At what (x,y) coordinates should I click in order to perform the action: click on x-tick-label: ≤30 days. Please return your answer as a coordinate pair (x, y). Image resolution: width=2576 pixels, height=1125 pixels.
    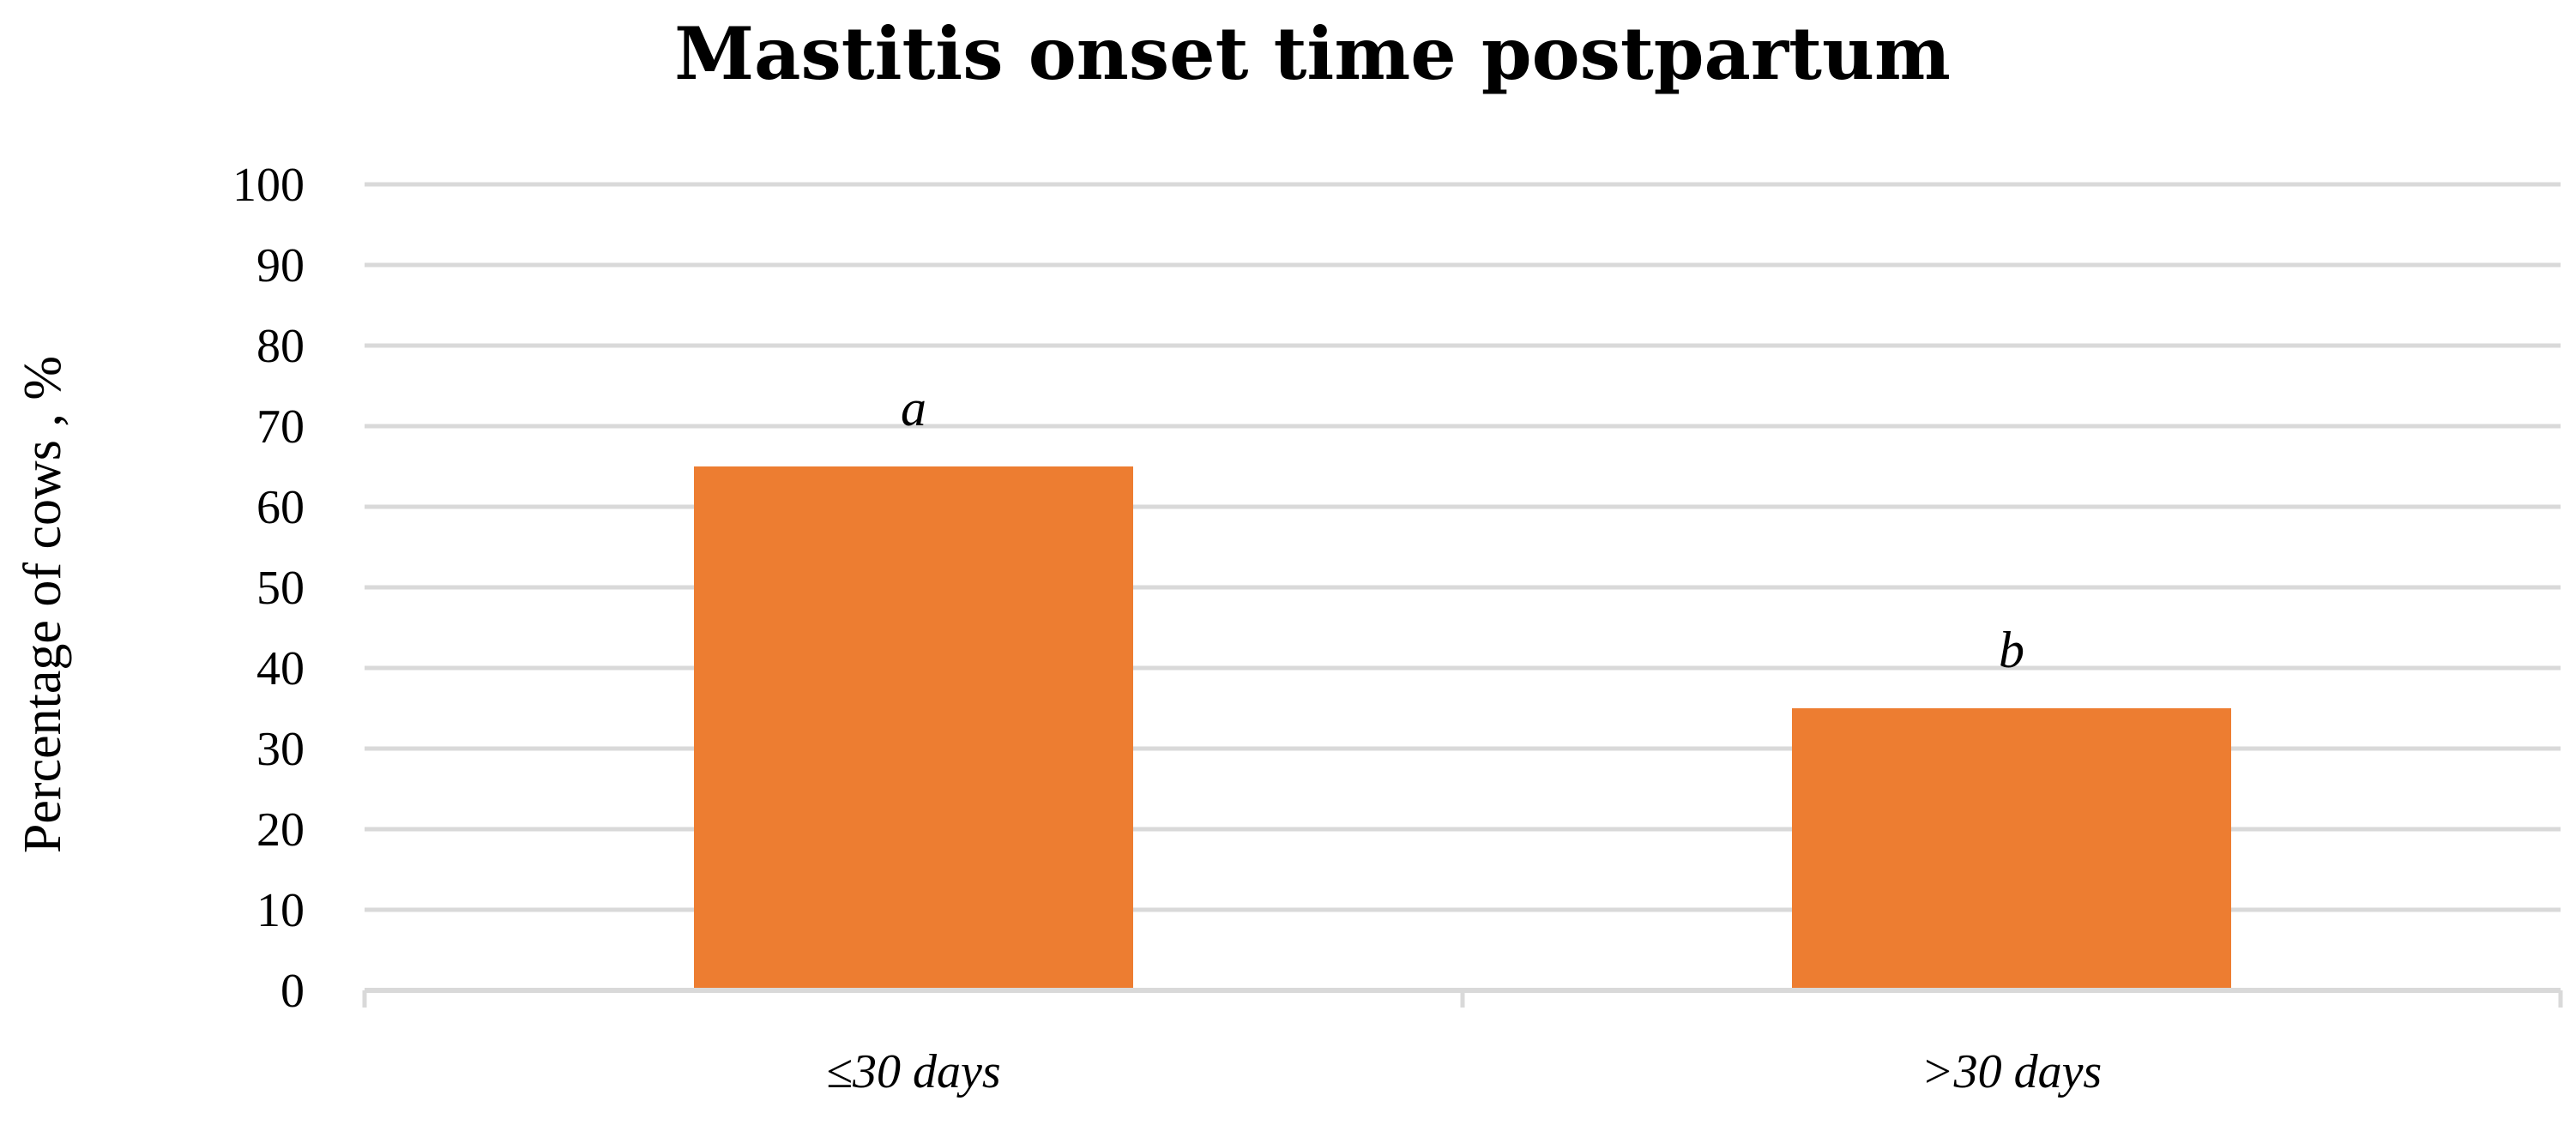
    Looking at the image, I should click on (913, 1071).